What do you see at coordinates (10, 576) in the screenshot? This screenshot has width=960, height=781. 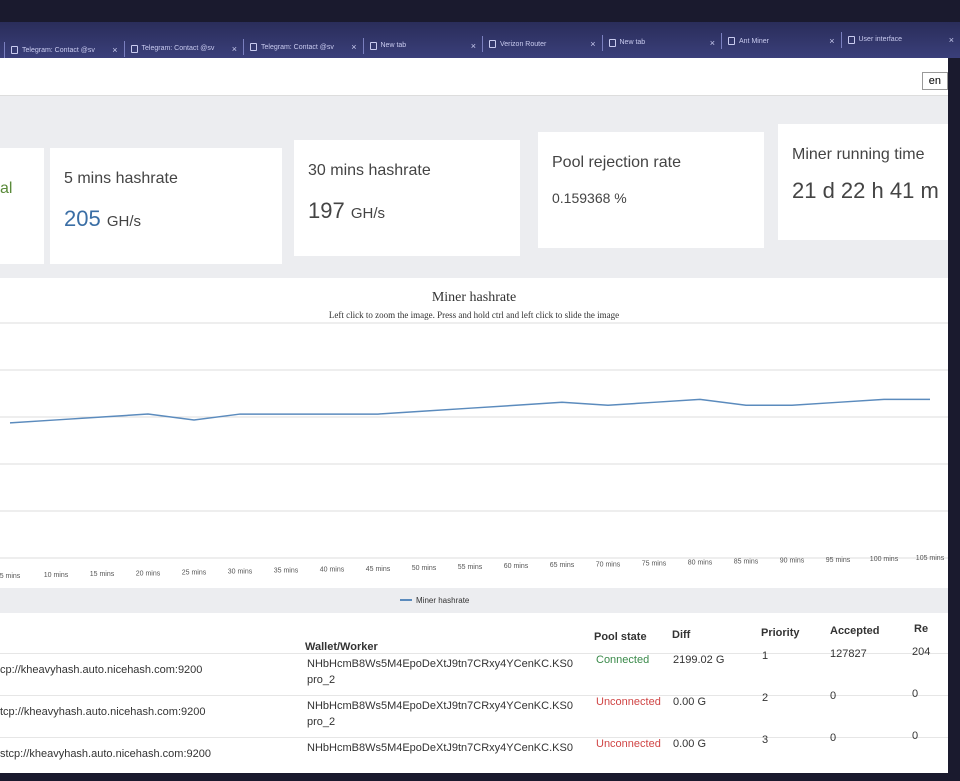 I see `x-tick-label: 5 mins` at bounding box center [10, 576].